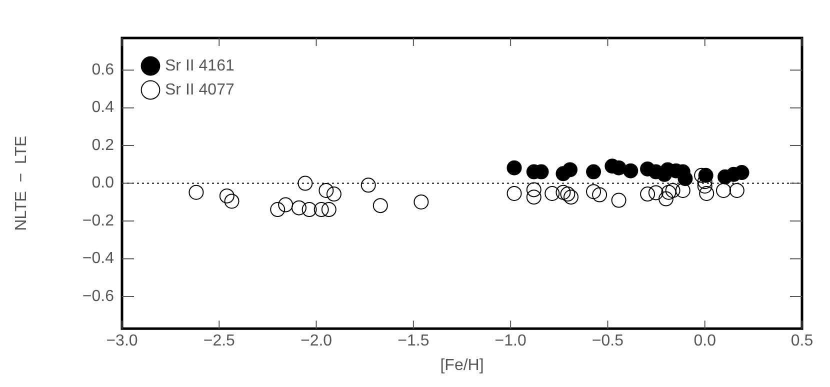 The image size is (830, 387). Describe the element at coordinates (219, 341) in the screenshot. I see `x-tick-label: −2.5` at that location.